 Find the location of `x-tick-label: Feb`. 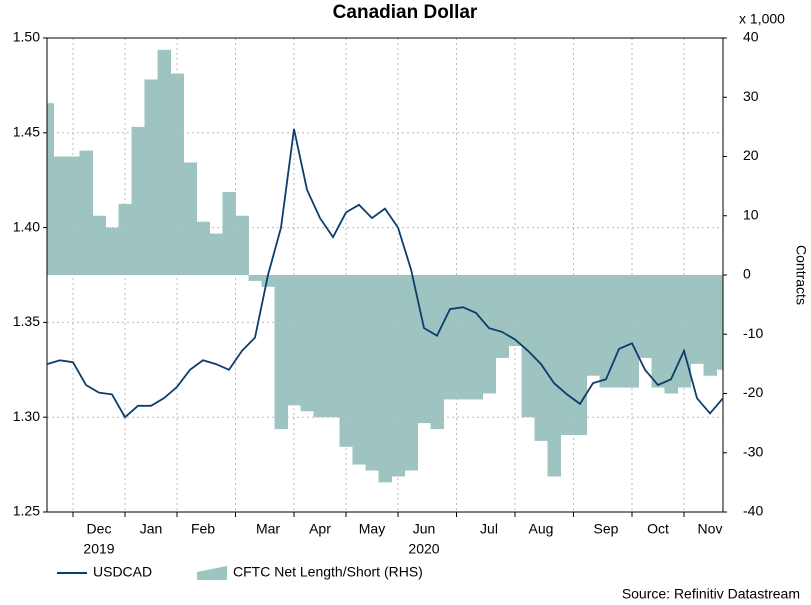

x-tick-label: Feb is located at coordinates (203, 529).